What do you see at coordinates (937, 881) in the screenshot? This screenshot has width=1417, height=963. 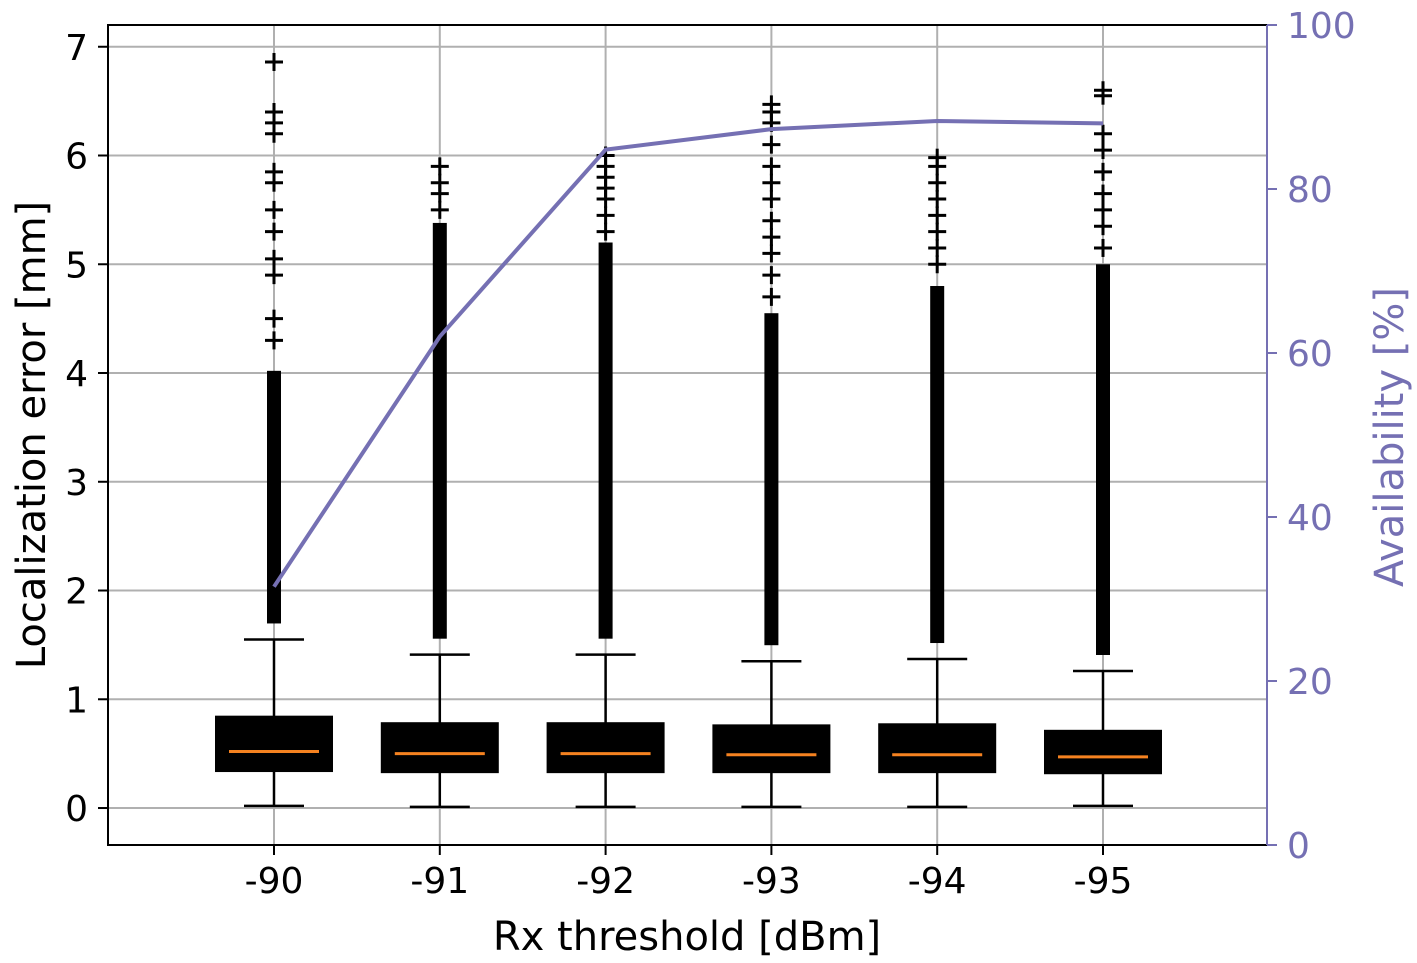 I see `x-tick-label: -94` at bounding box center [937, 881].